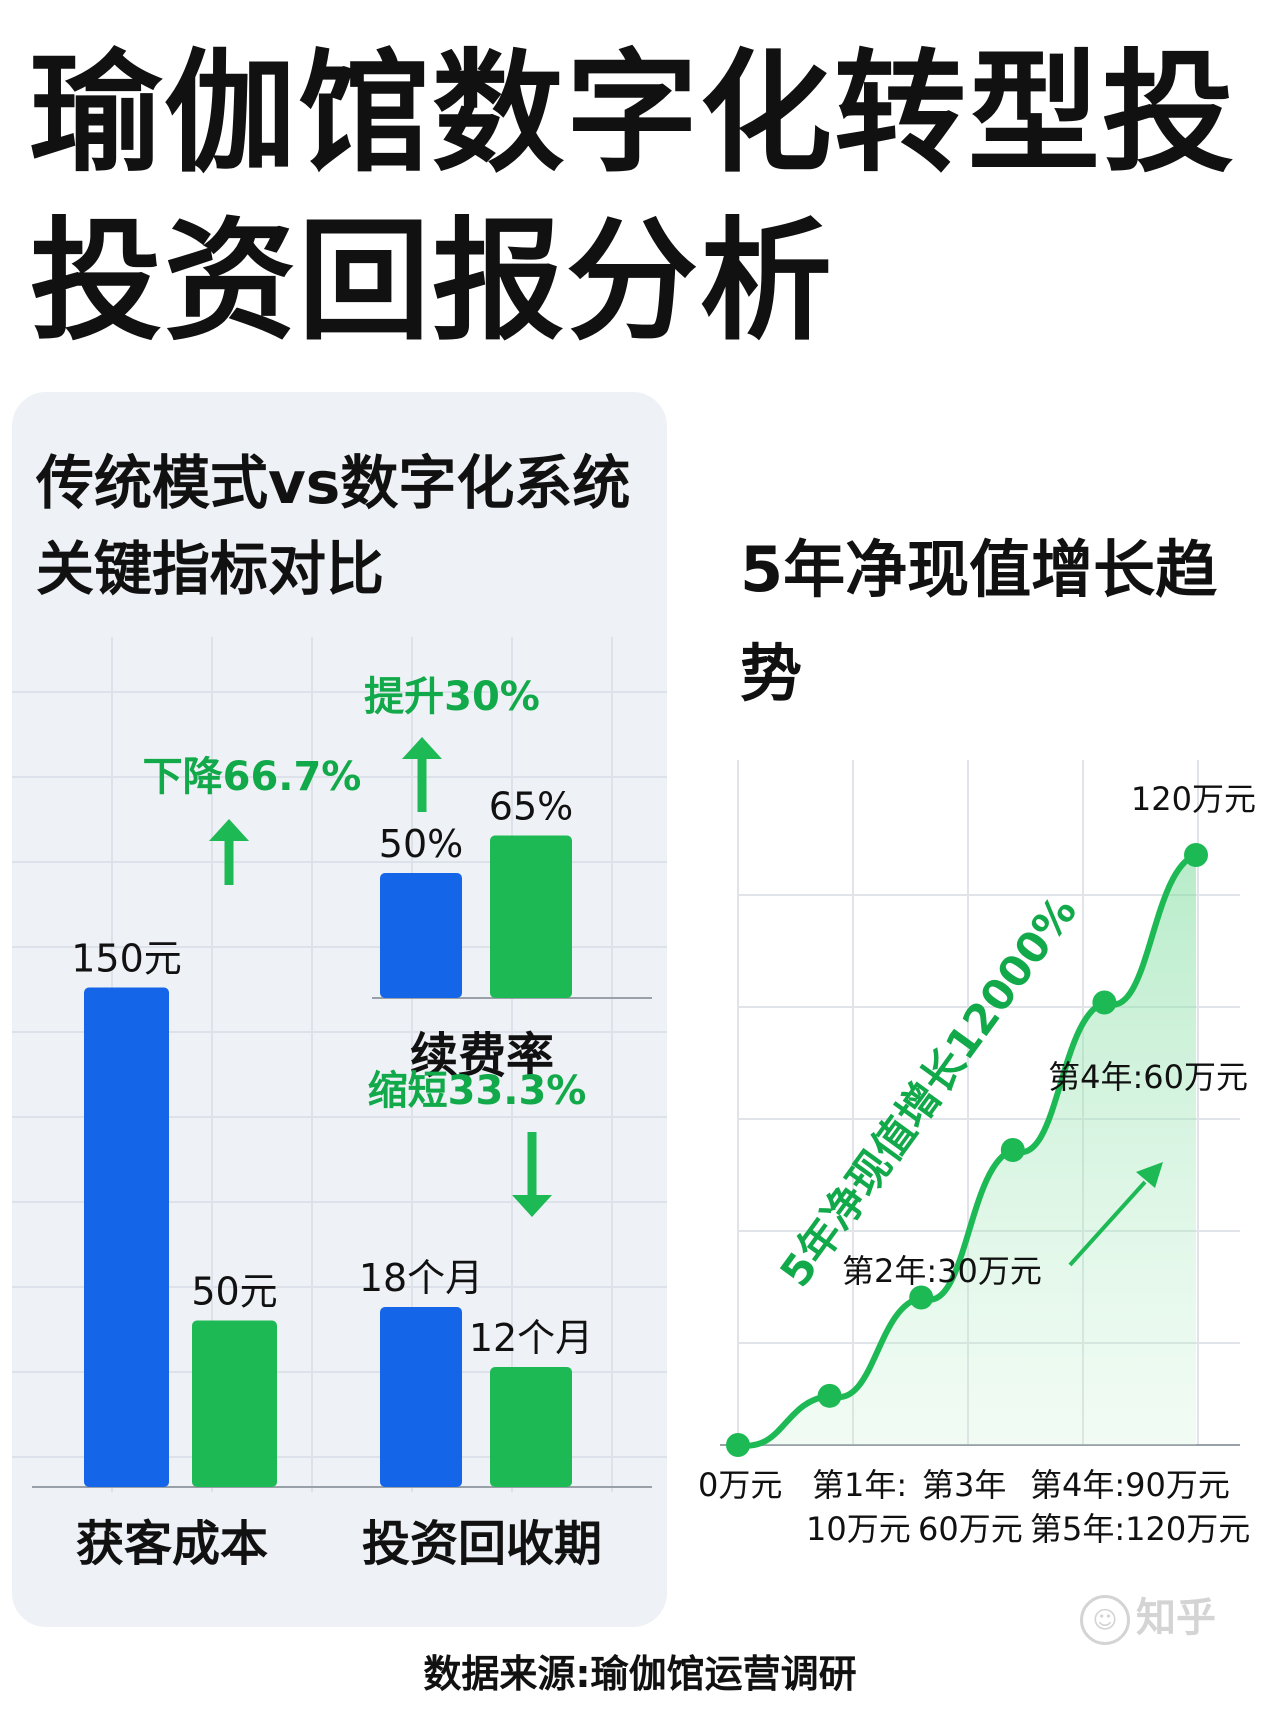  I want to click on change-label: 下降66.7%, so click(252, 777).